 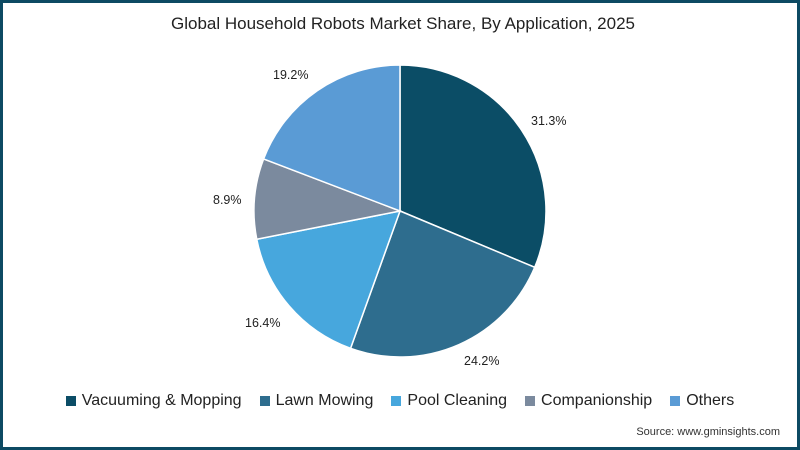 What do you see at coordinates (449, 401) in the screenshot?
I see `legend-item-pool: Pool Cleaning` at bounding box center [449, 401].